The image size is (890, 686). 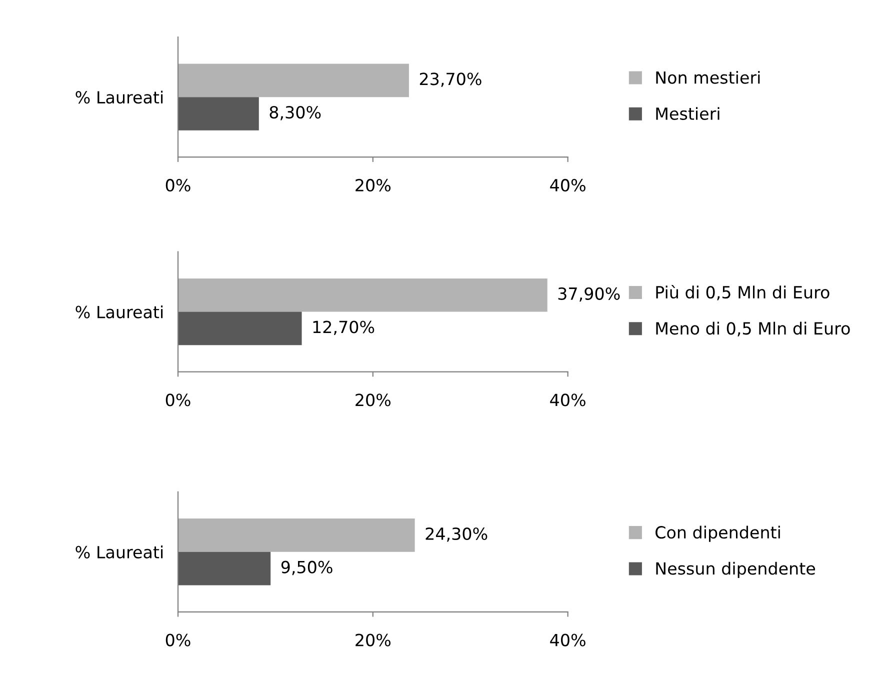 I want to click on data-label: 24,30%, so click(x=457, y=534).